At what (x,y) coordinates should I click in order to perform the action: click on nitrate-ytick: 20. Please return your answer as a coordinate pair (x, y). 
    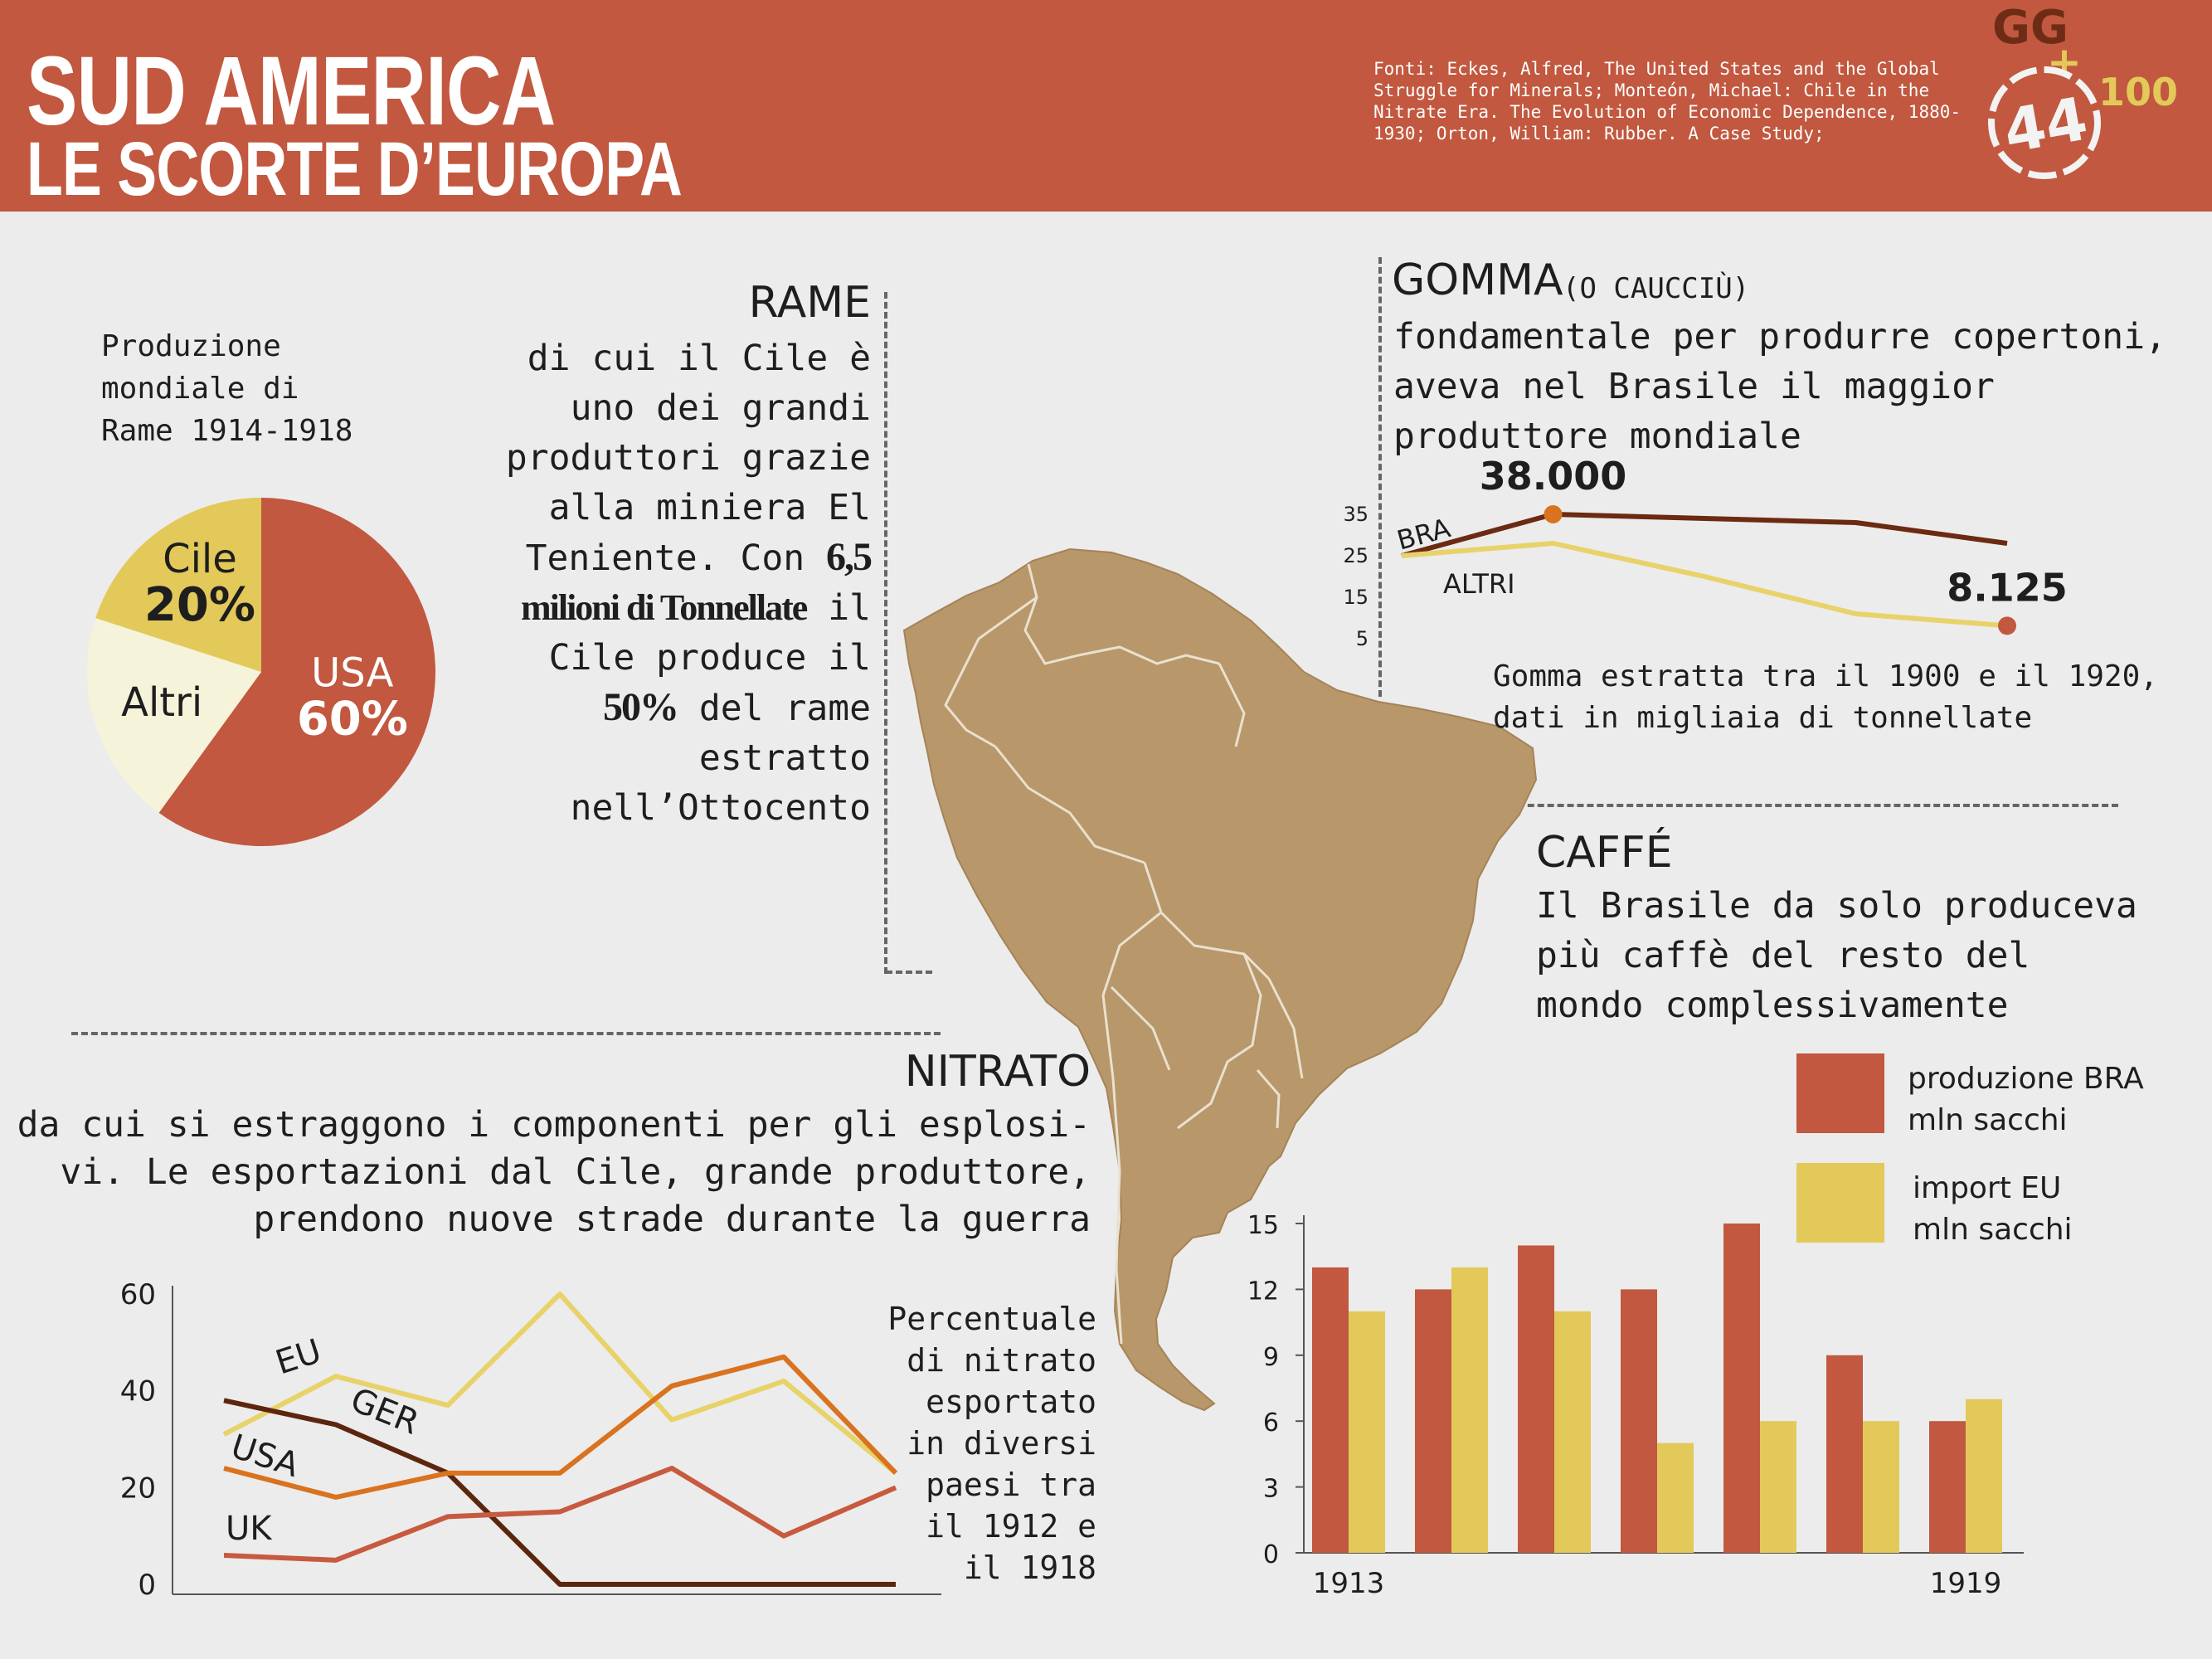
    Looking at the image, I should click on (138, 1488).